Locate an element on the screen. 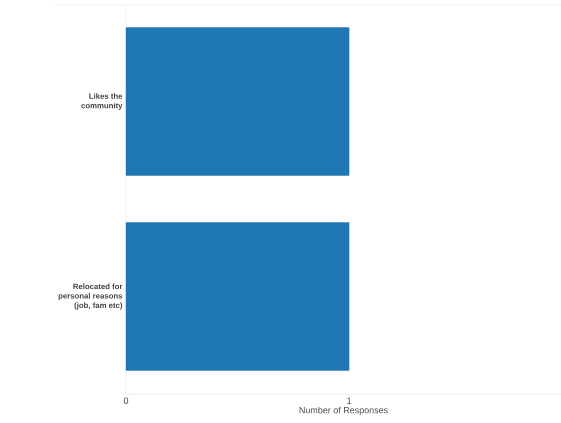 The image size is (561, 423). x-axis-title: Number of Responses is located at coordinates (344, 411).